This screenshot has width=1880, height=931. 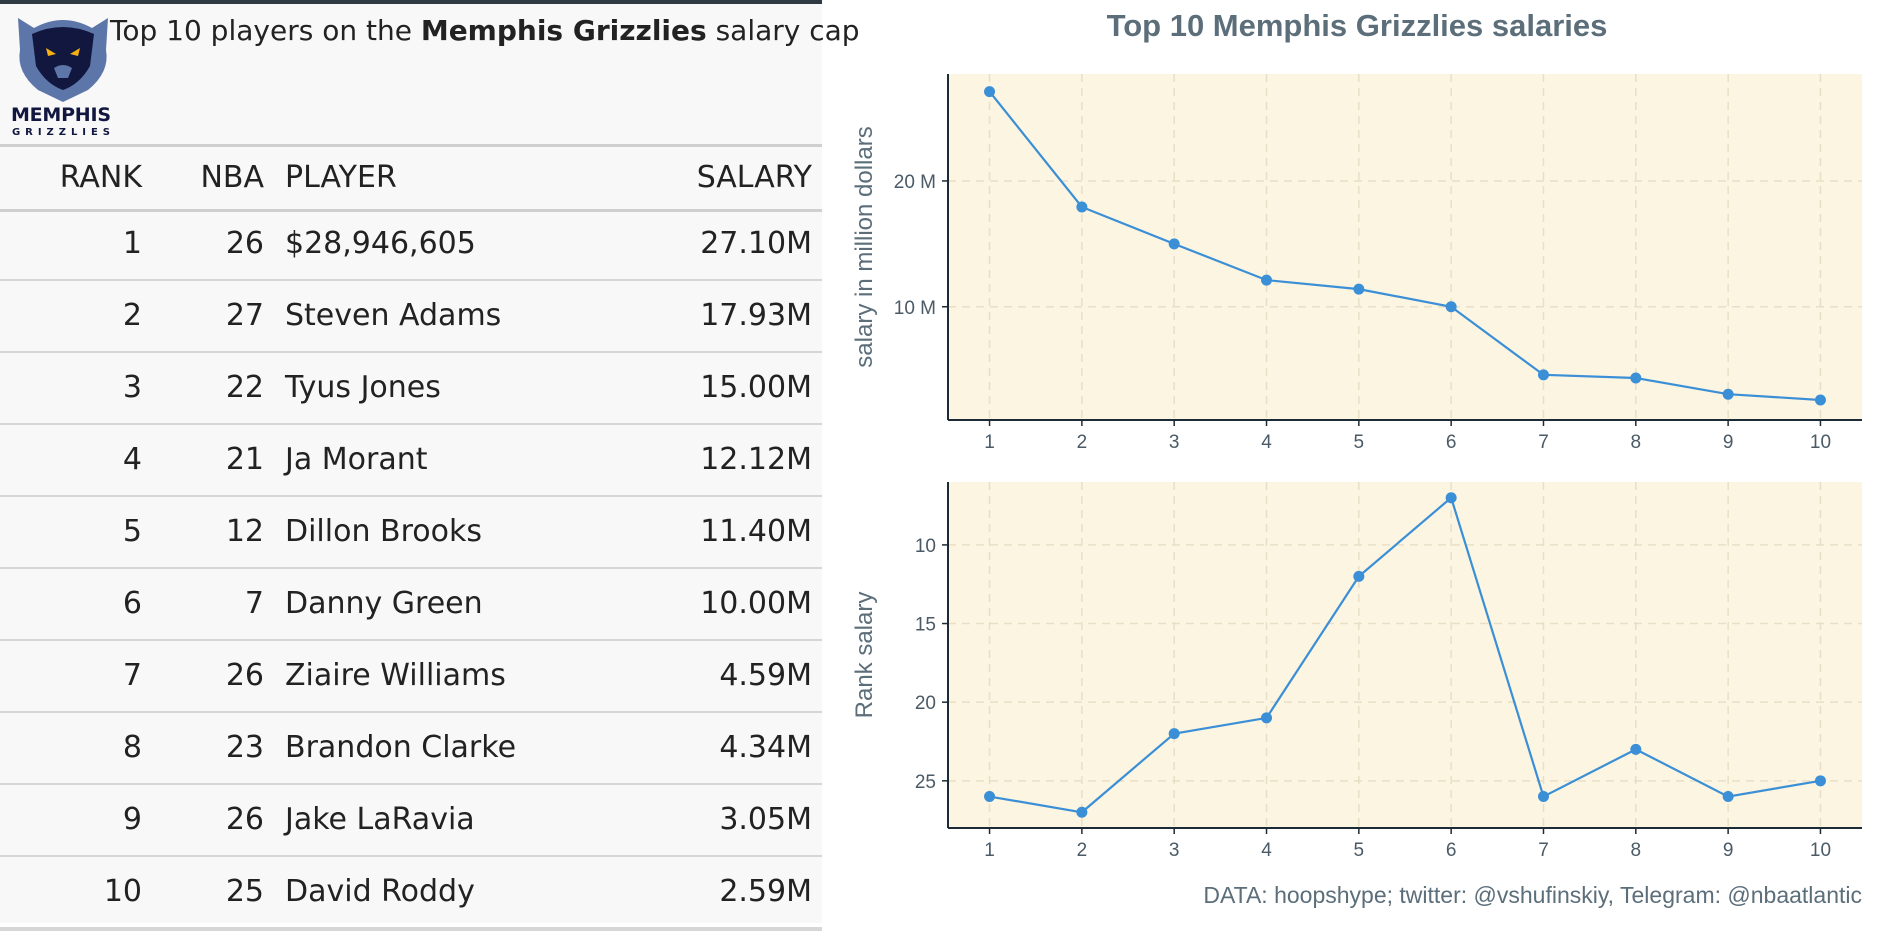 I want to click on table-row: 1 26 $28,946,605 27.10M, so click(x=411, y=245).